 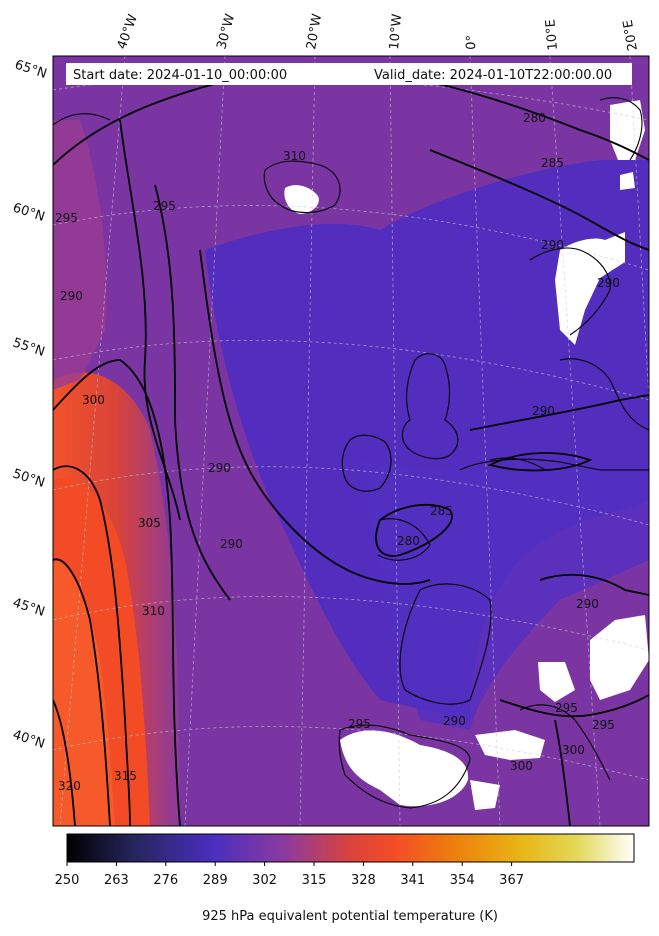 What do you see at coordinates (511, 880) in the screenshot?
I see `colorbar-tick-label: 367` at bounding box center [511, 880].